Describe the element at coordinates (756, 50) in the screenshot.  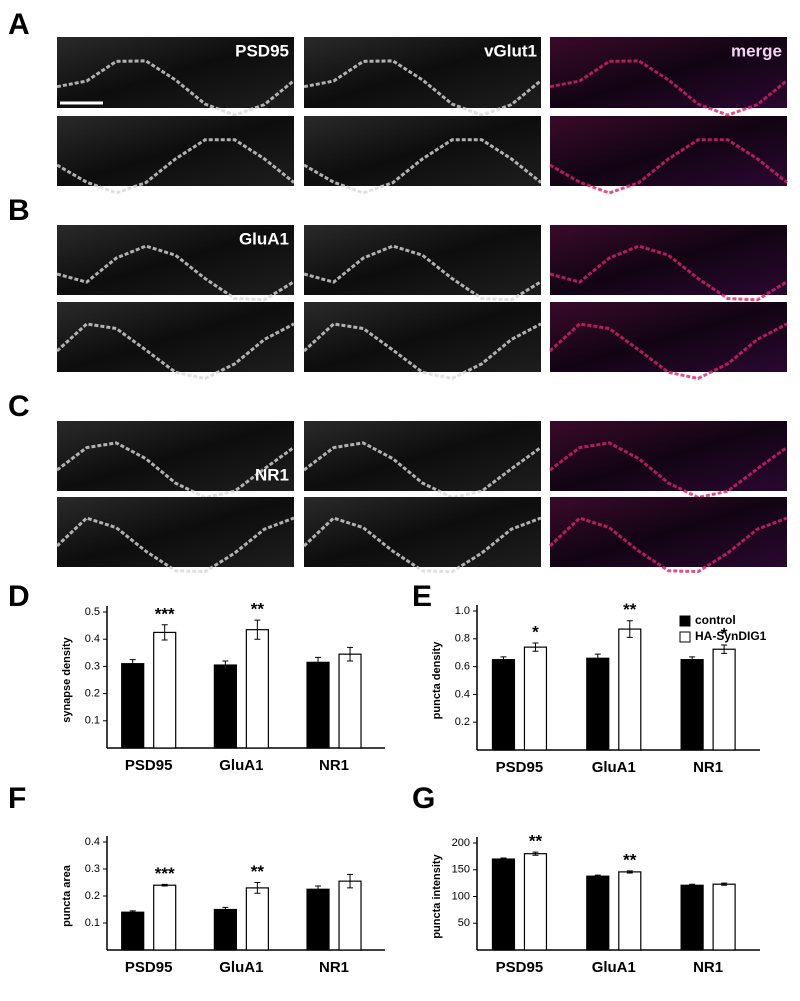
I see `image-label: merge` at that location.